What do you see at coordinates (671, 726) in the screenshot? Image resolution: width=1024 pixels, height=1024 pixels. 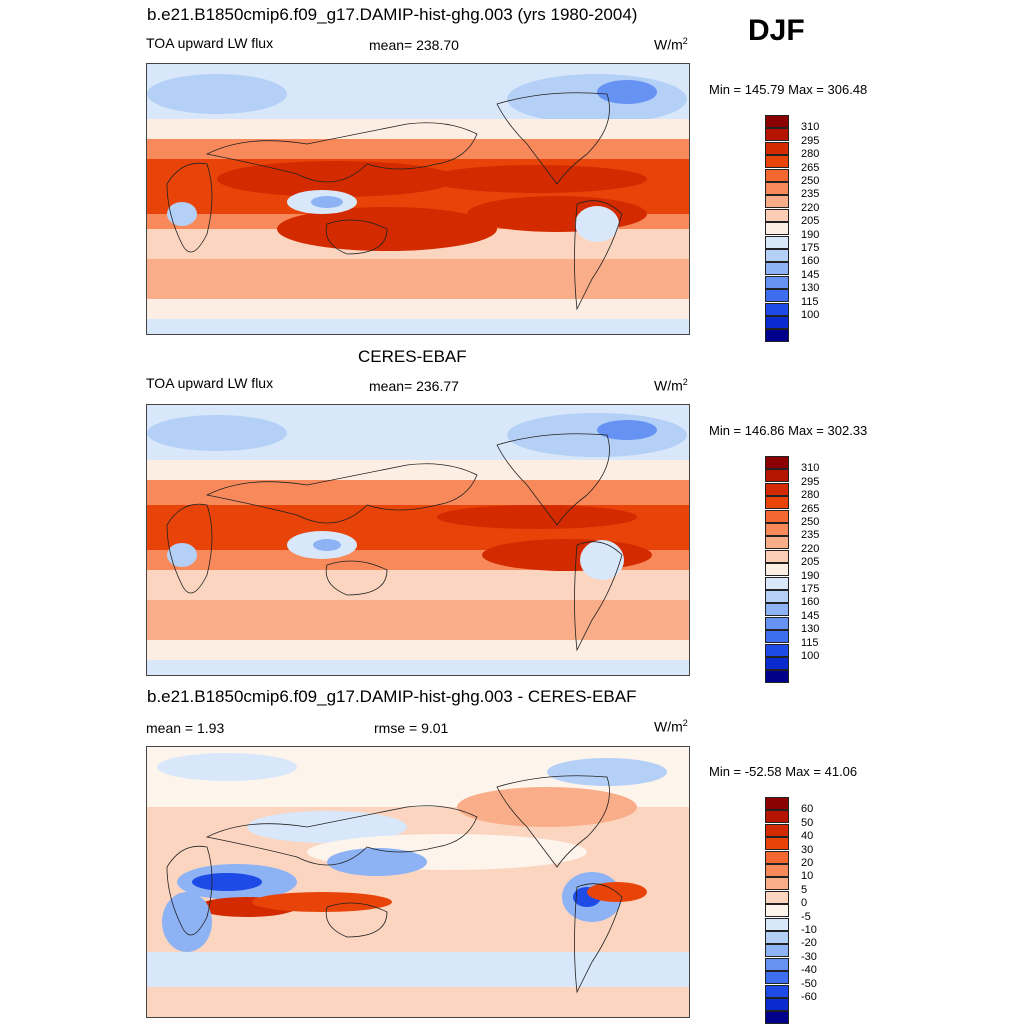 I see `panel-3-units: W/m2` at bounding box center [671, 726].